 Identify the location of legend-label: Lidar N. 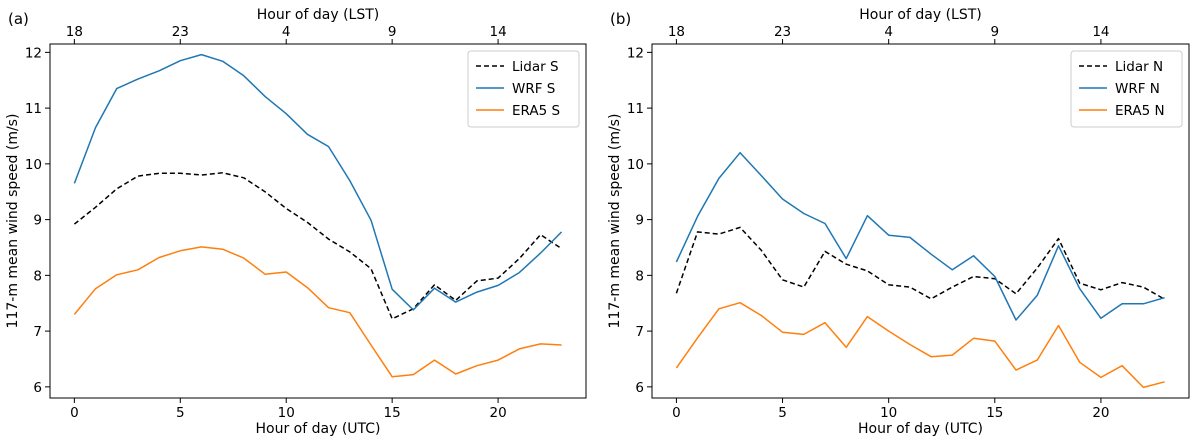
(1139, 67).